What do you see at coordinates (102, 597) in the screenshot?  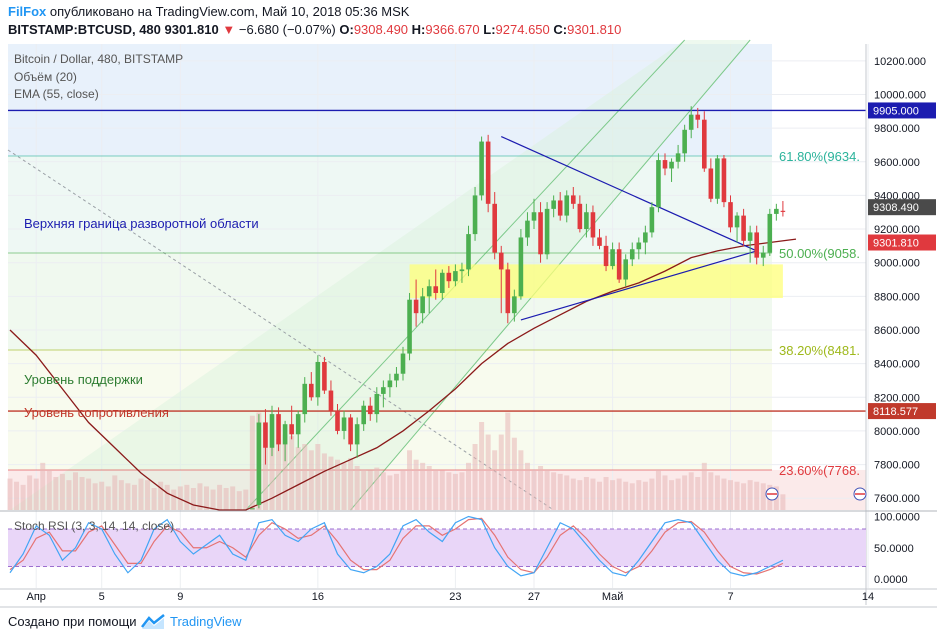 I see `x-tick-label: 5` at bounding box center [102, 597].